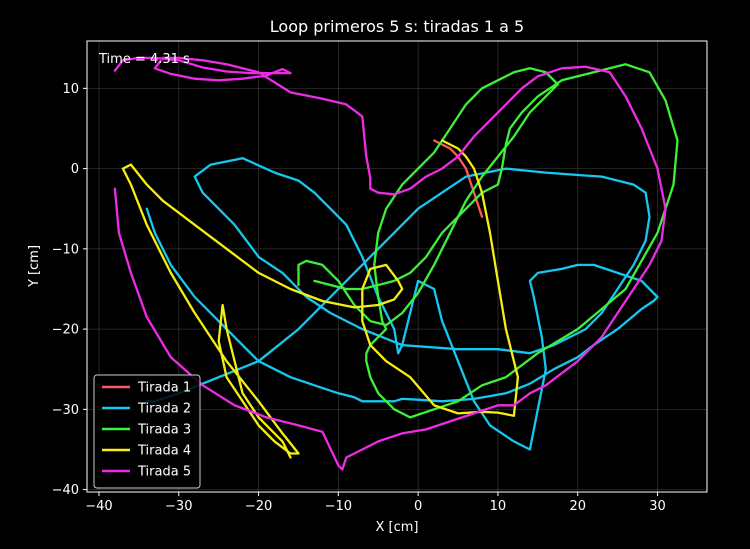 The height and width of the screenshot is (549, 750). Describe the element at coordinates (397, 26) in the screenshot. I see `chart-title: Loop primeros 5 s: tiradas 1 a 5` at that location.